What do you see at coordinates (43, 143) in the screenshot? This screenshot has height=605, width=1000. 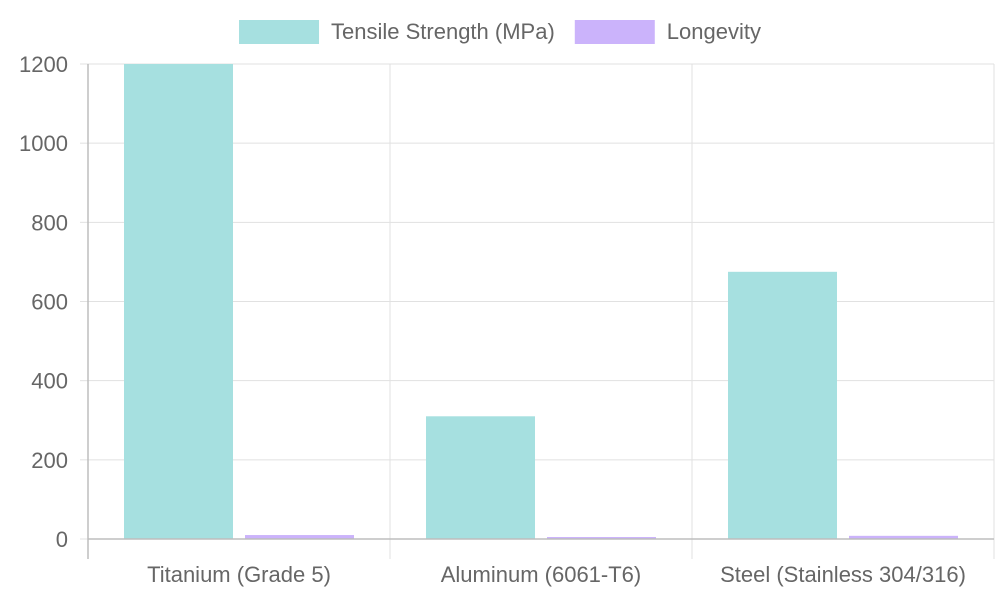 I see `y-tick-label: 1000` at bounding box center [43, 143].